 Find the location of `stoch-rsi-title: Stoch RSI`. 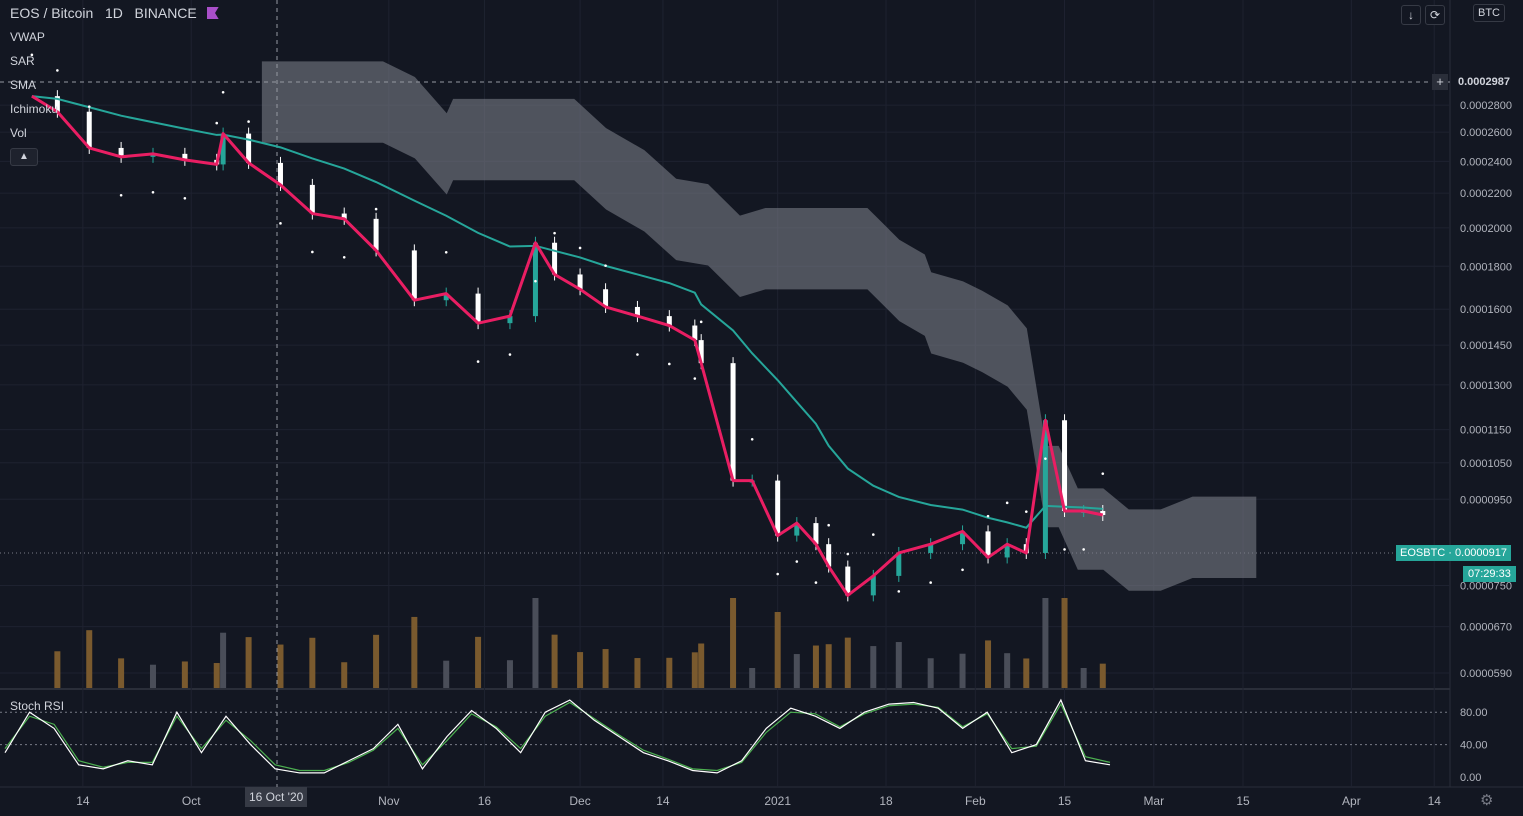

stoch-rsi-title: Stoch RSI is located at coordinates (37, 706).